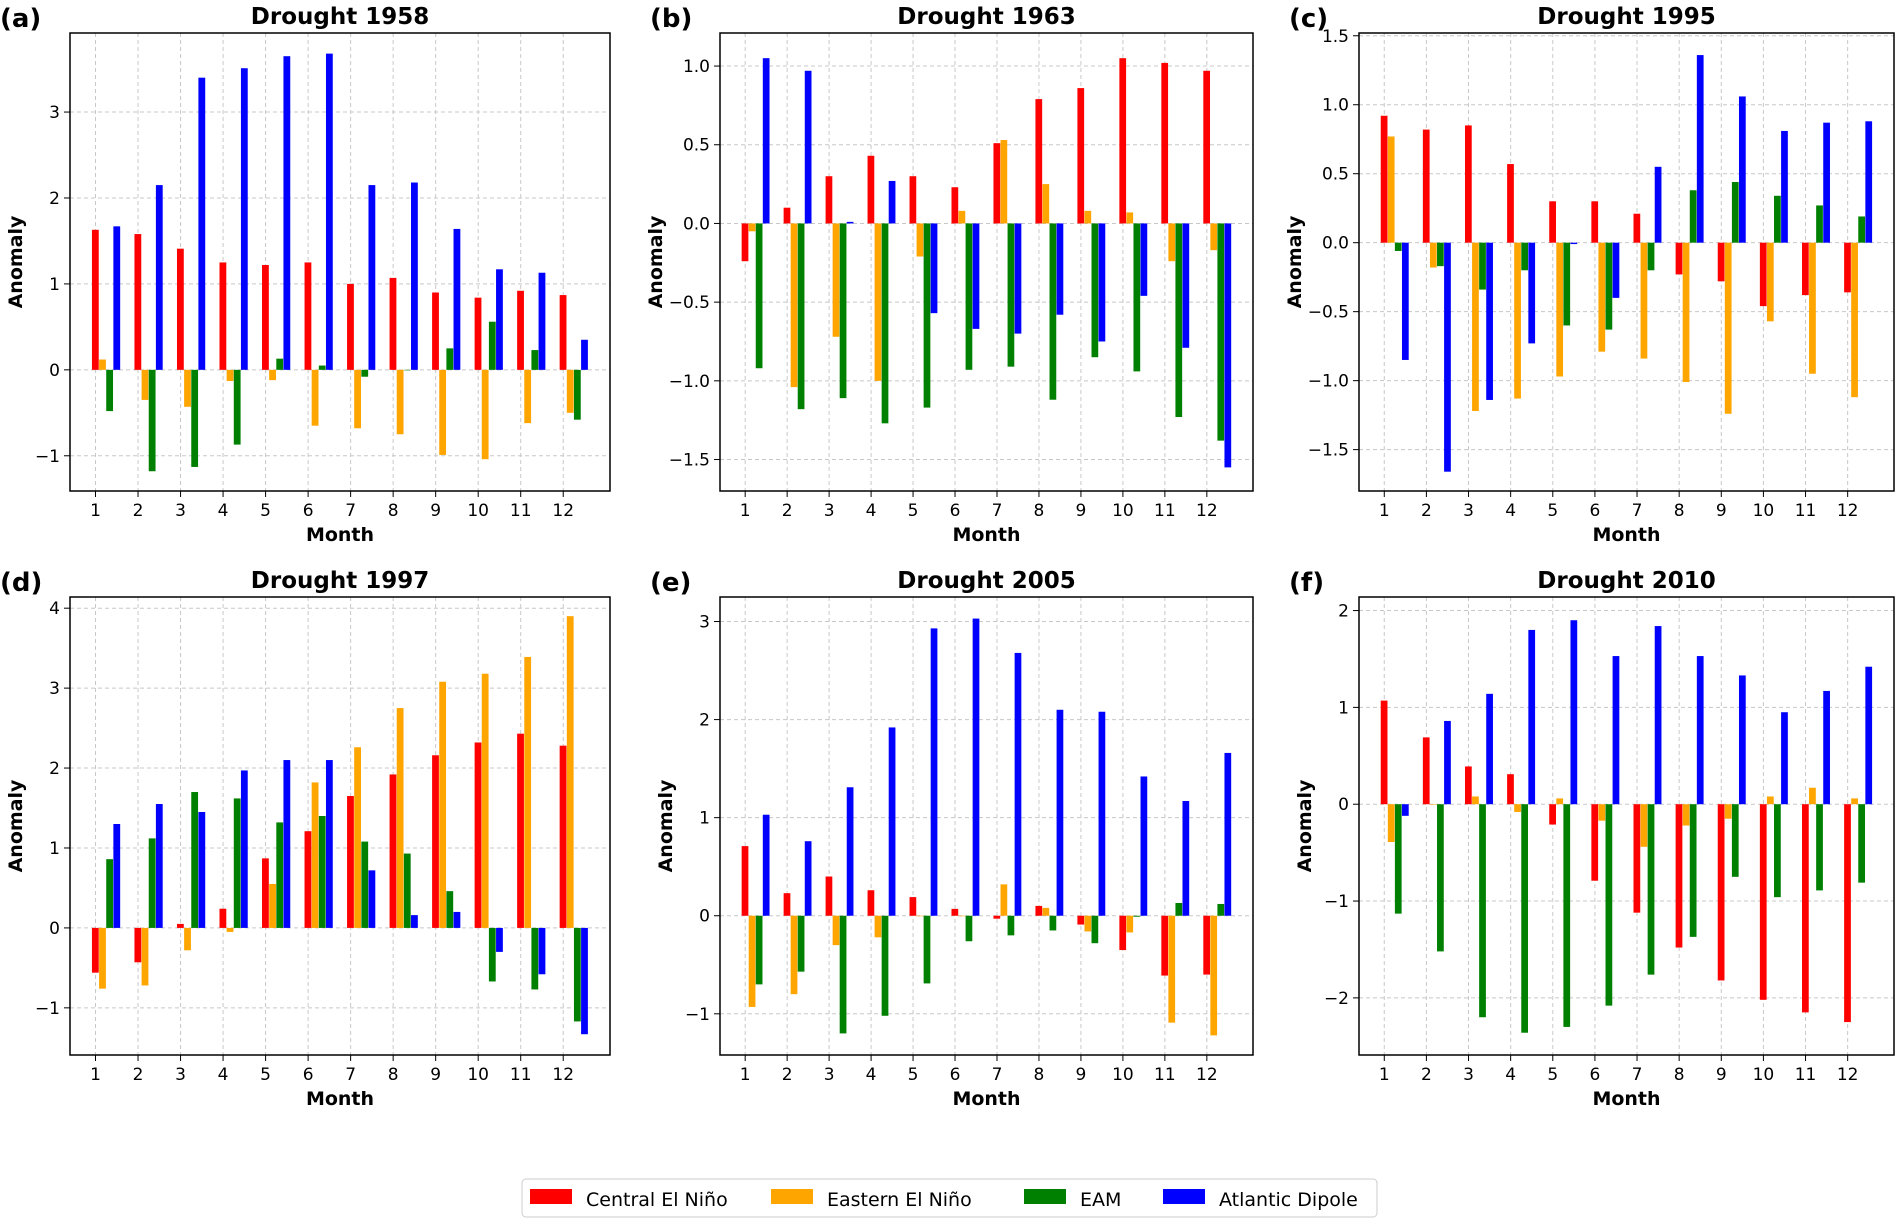  Describe the element at coordinates (1343, 708) in the screenshot. I see `y-tick-label: 1` at that location.